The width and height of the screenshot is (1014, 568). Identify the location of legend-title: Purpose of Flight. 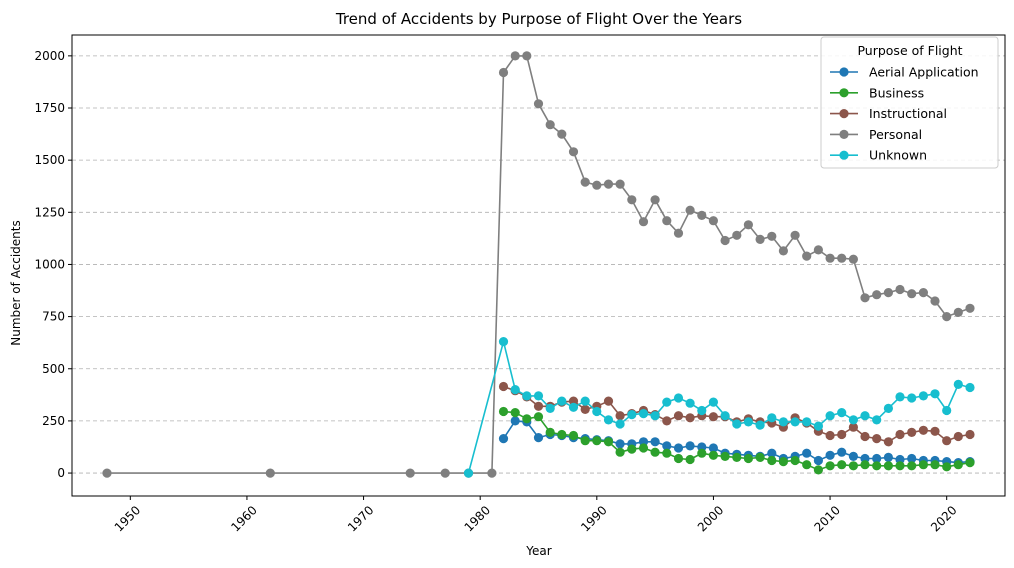
(909, 50).